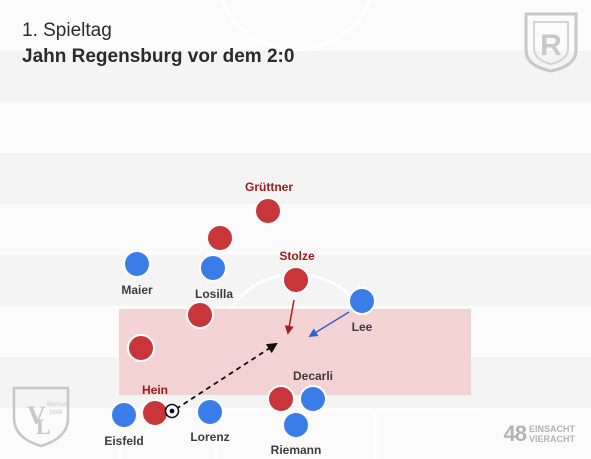 The width and height of the screenshot is (591, 459). What do you see at coordinates (313, 376) in the screenshot?
I see `label-decarli: Decarli` at bounding box center [313, 376].